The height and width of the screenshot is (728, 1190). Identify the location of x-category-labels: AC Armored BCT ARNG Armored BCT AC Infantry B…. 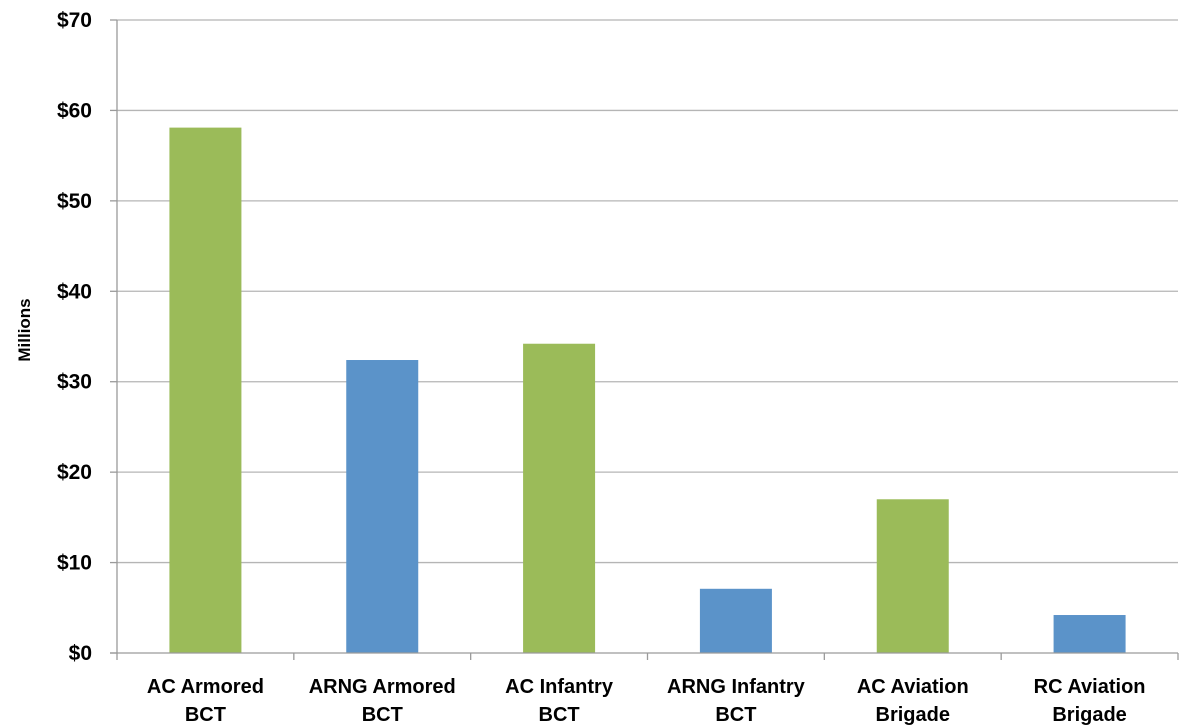
(646, 701).